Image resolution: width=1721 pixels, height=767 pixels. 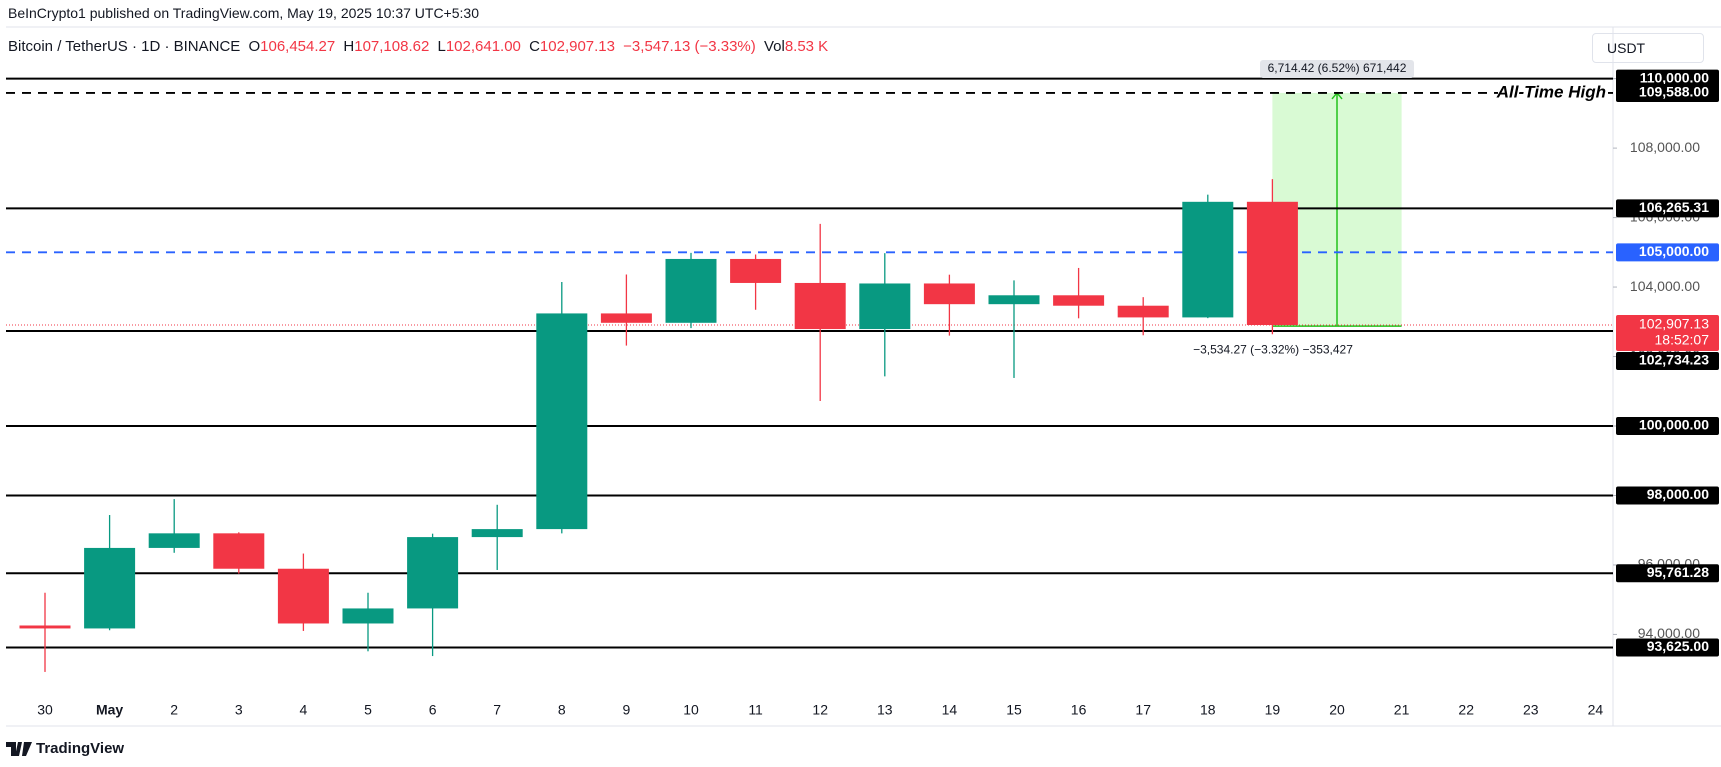 I want to click on note-bg, so click(x=1553, y=92).